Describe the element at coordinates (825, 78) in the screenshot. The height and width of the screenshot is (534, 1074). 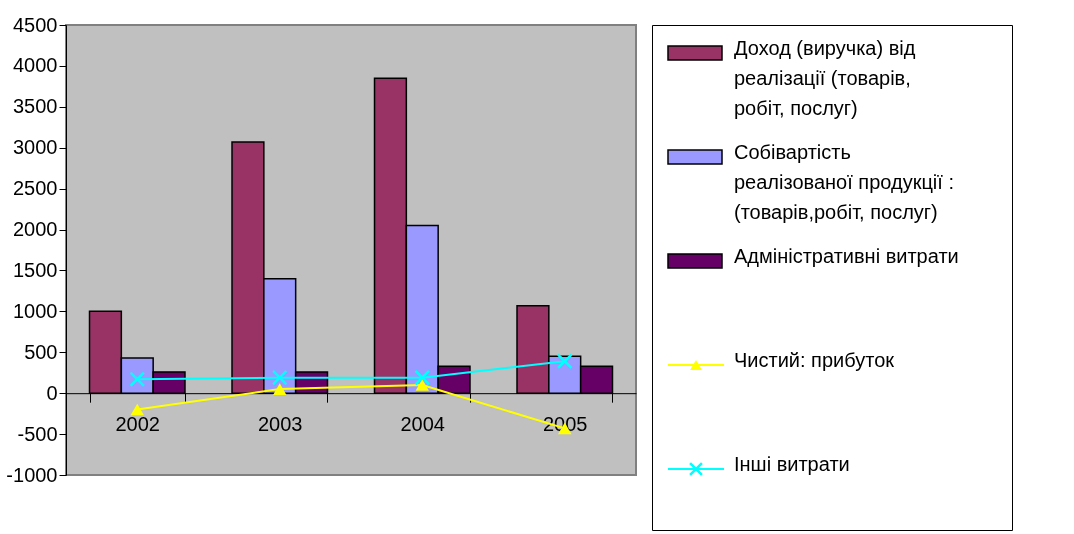
I see `legend-label: Доход (виручка) від реалізації (товарів, робіт, послуг)` at that location.